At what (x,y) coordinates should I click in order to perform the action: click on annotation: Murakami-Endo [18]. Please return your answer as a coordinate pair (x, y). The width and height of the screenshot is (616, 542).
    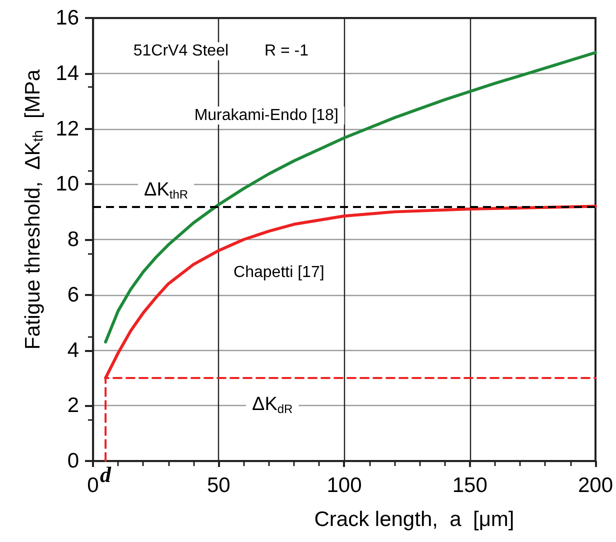
    Looking at the image, I should click on (266, 115).